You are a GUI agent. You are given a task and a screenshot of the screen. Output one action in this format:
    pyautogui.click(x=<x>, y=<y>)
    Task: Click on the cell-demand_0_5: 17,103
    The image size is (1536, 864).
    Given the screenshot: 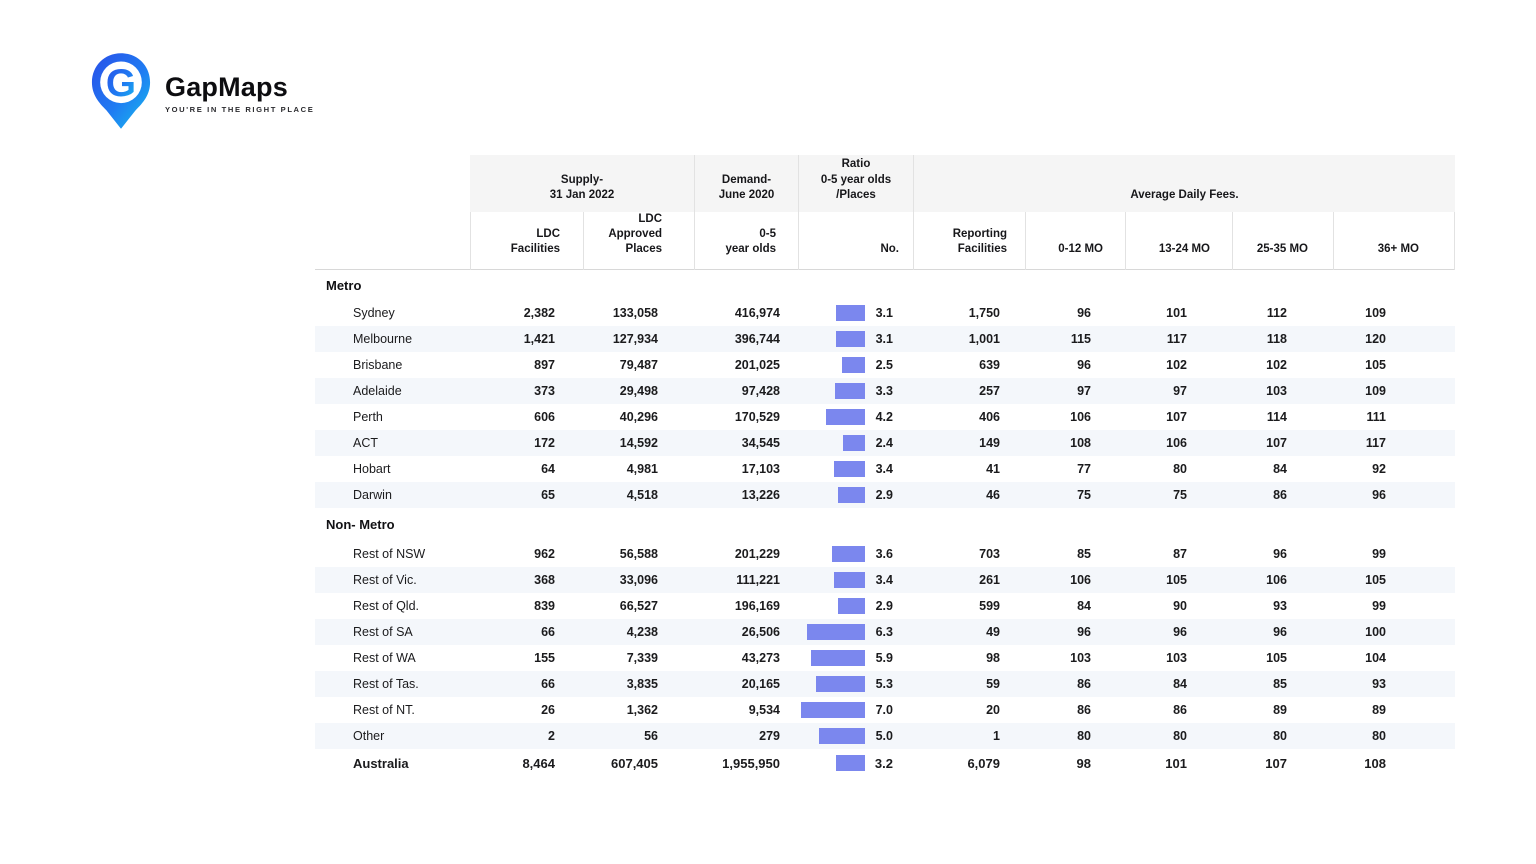 What is the action you would take?
    pyautogui.click(x=760, y=469)
    